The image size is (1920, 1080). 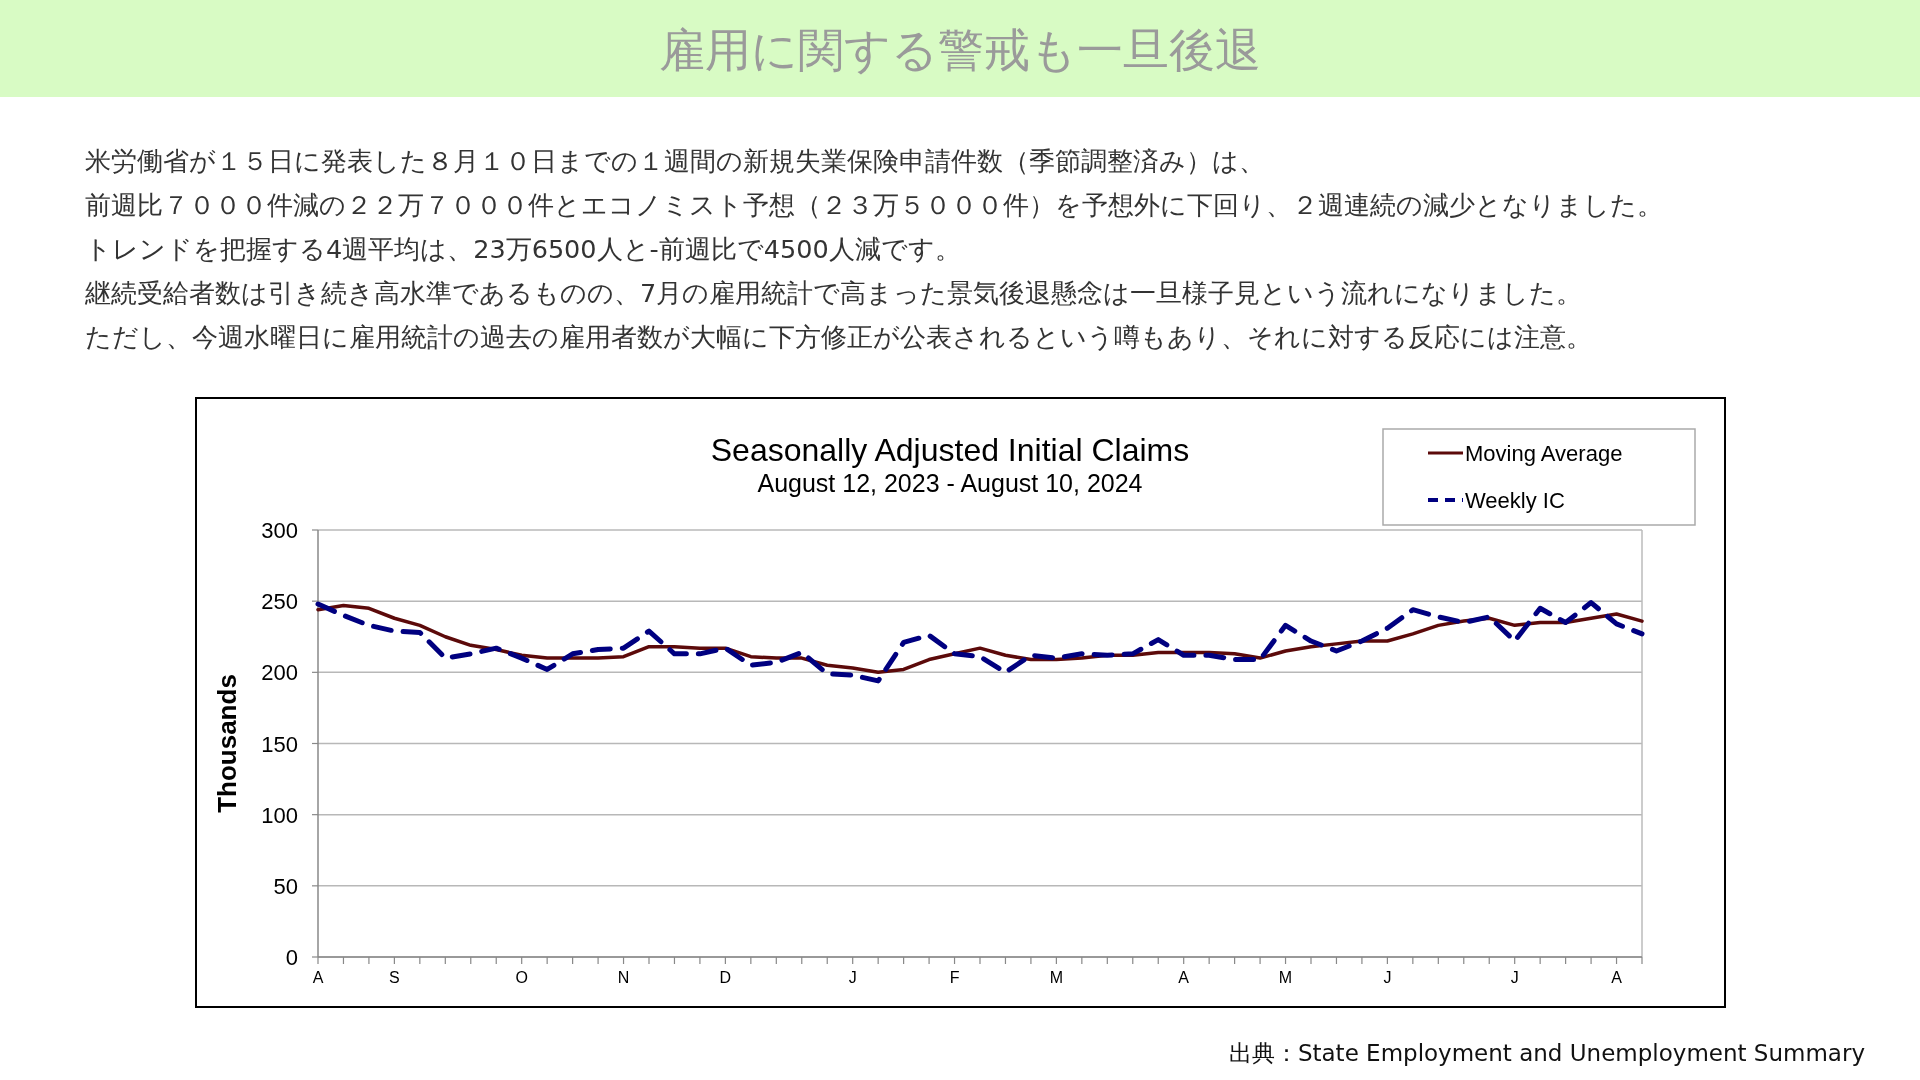 I want to click on chart-subtitle: August 12, 2023 - August 10, 2024, so click(x=950, y=483).